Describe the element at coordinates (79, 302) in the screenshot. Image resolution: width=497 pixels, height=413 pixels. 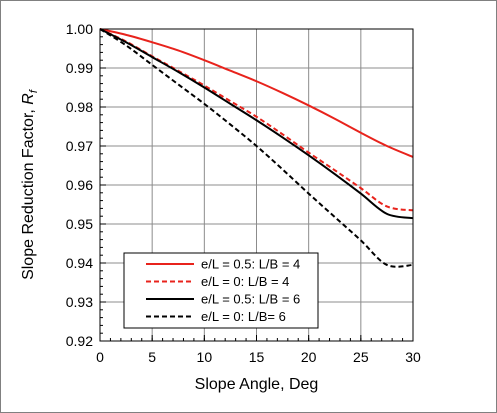
I see `y-tick-label: 0.93` at that location.